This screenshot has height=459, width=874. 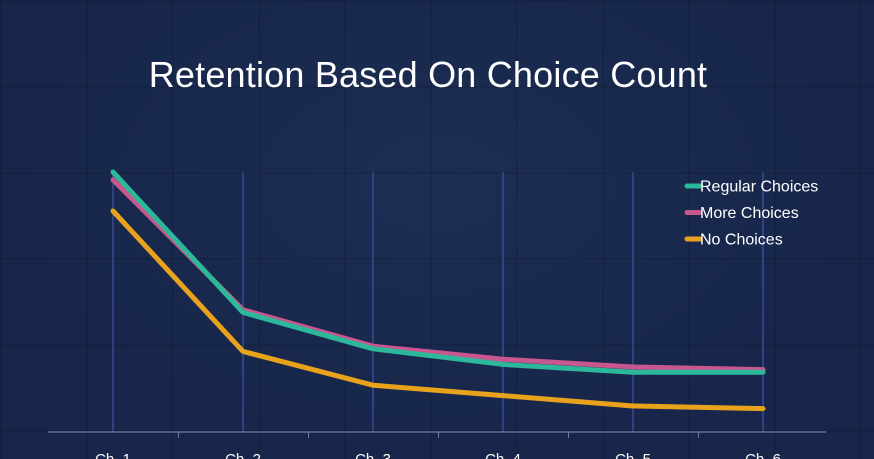 What do you see at coordinates (428, 74) in the screenshot?
I see `chart-title: Retention Based On Choice Count` at bounding box center [428, 74].